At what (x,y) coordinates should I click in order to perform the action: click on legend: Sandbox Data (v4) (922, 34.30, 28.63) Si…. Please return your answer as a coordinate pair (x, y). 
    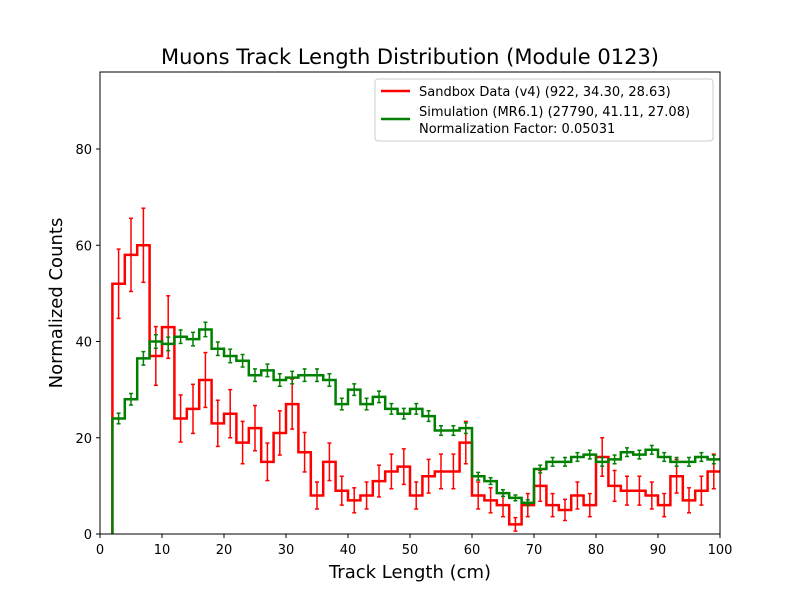
    Looking at the image, I should click on (544, 110).